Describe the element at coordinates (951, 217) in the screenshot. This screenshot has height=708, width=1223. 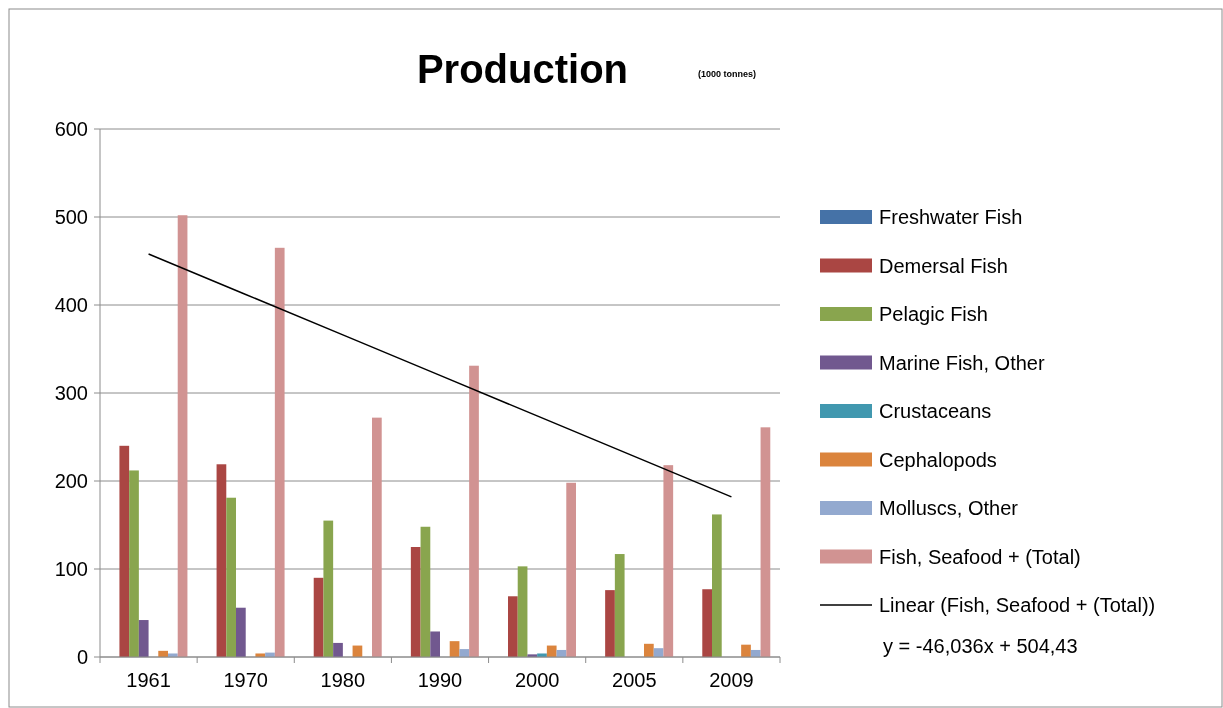
I see `legend-label: Freshwater Fish` at that location.